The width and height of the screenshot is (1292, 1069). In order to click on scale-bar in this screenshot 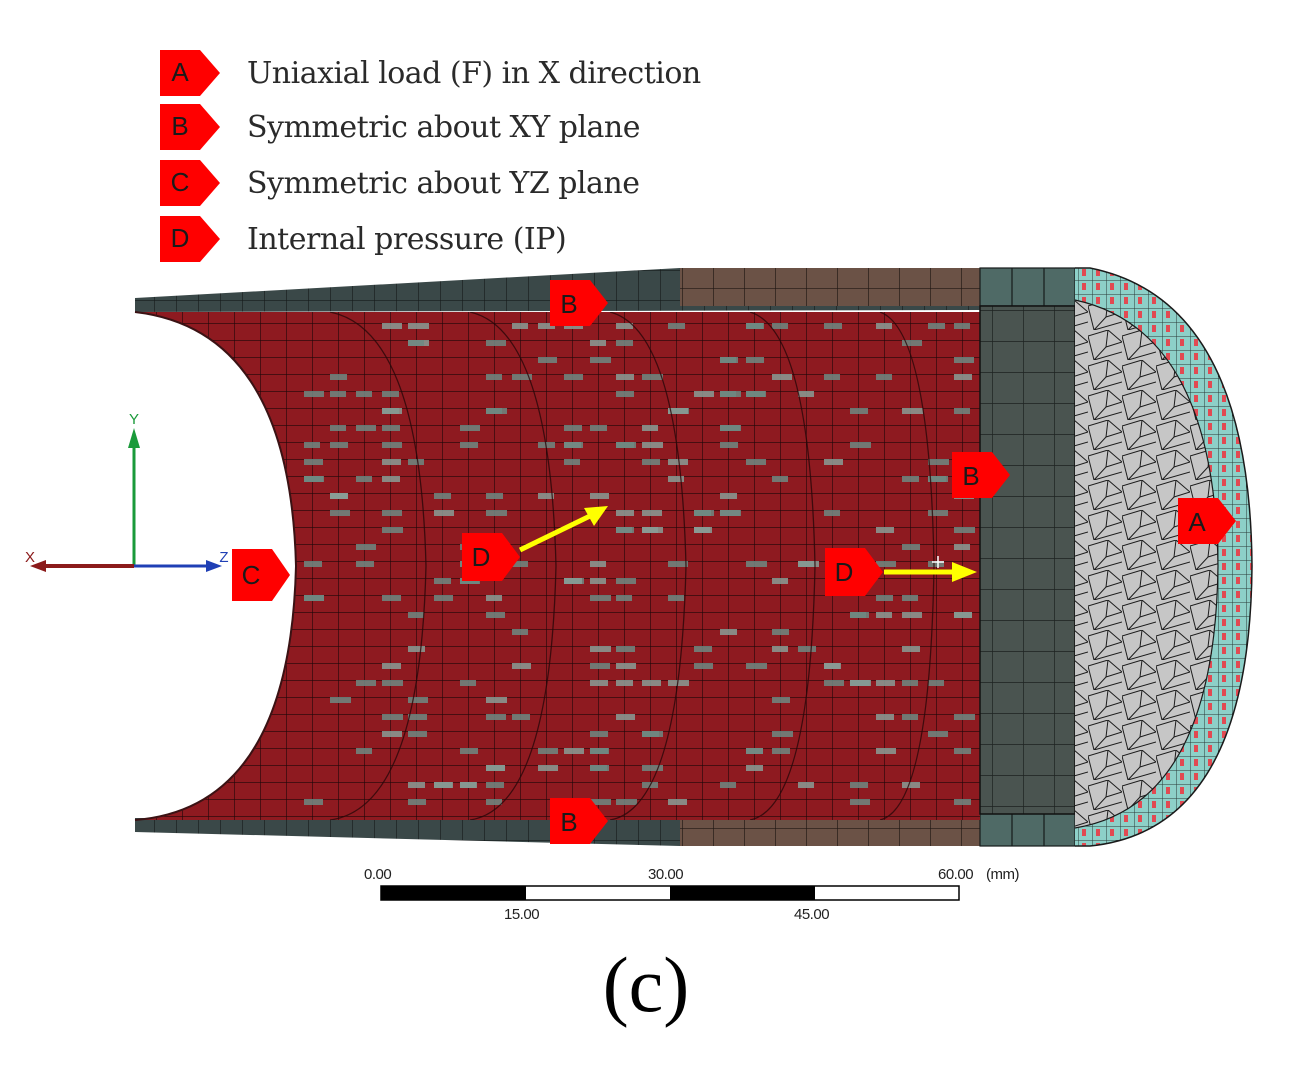, I will do `click(670, 893)`.